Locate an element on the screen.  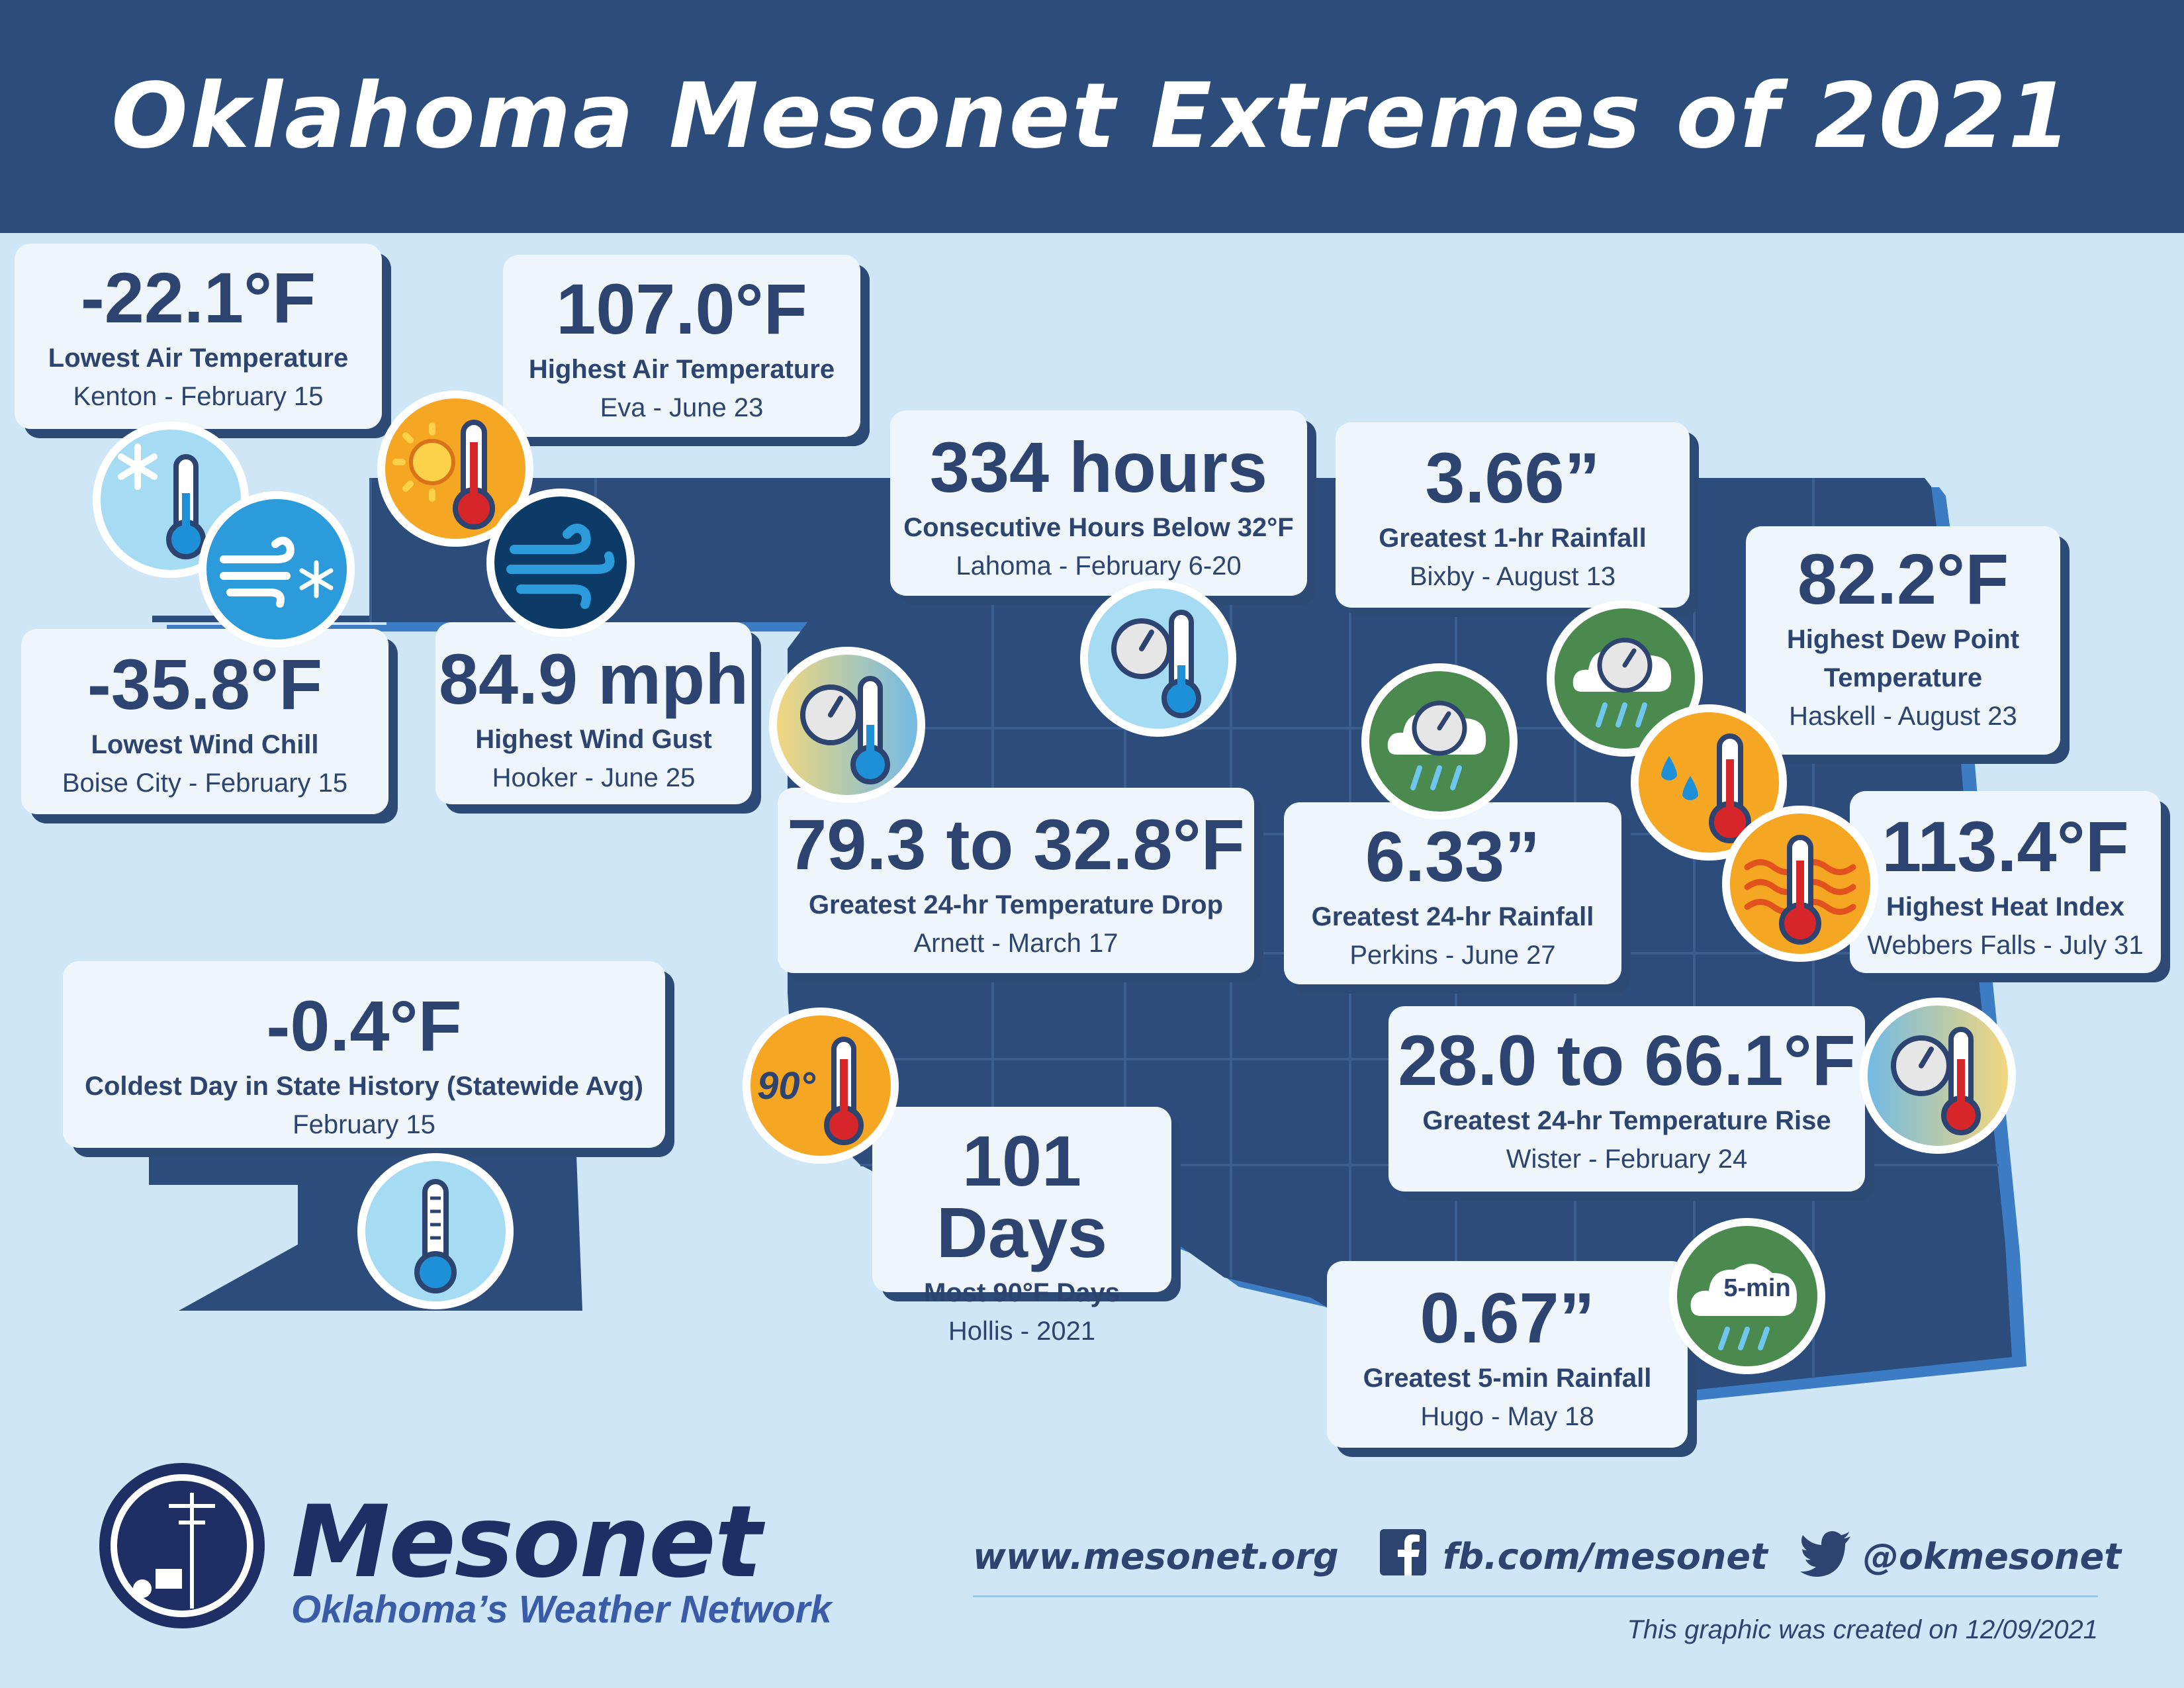
mesonet-tagline: Oklahoma’s Weather Network is located at coordinates (561, 1609).